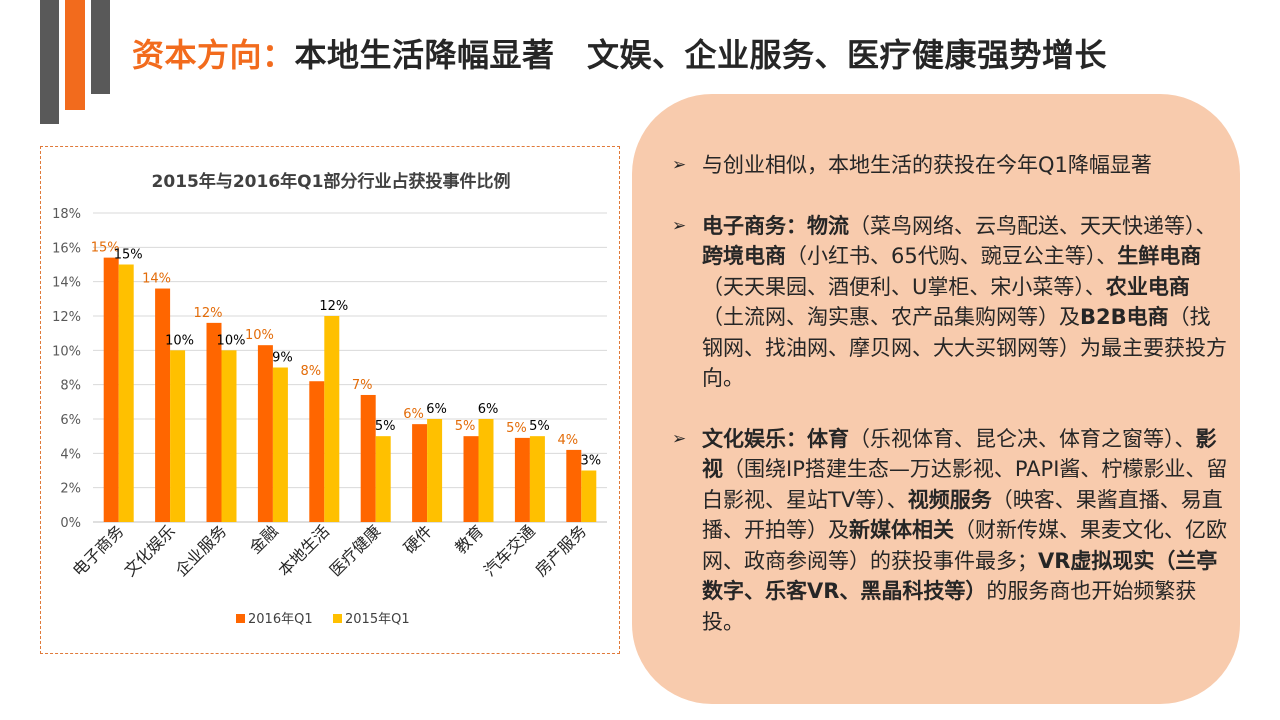 This screenshot has width=1280, height=720. Describe the element at coordinates (744, 256) in the screenshot. I see `note-keyword: 跨境电商` at that location.